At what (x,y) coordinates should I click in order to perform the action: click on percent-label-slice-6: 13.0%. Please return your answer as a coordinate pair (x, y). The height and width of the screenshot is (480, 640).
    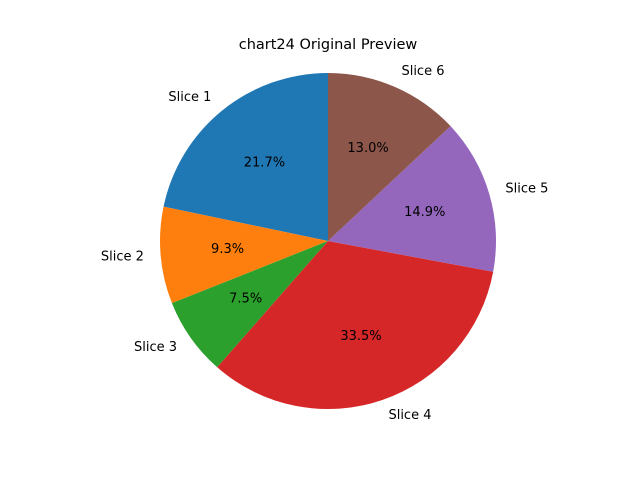
    Looking at the image, I should click on (367, 148).